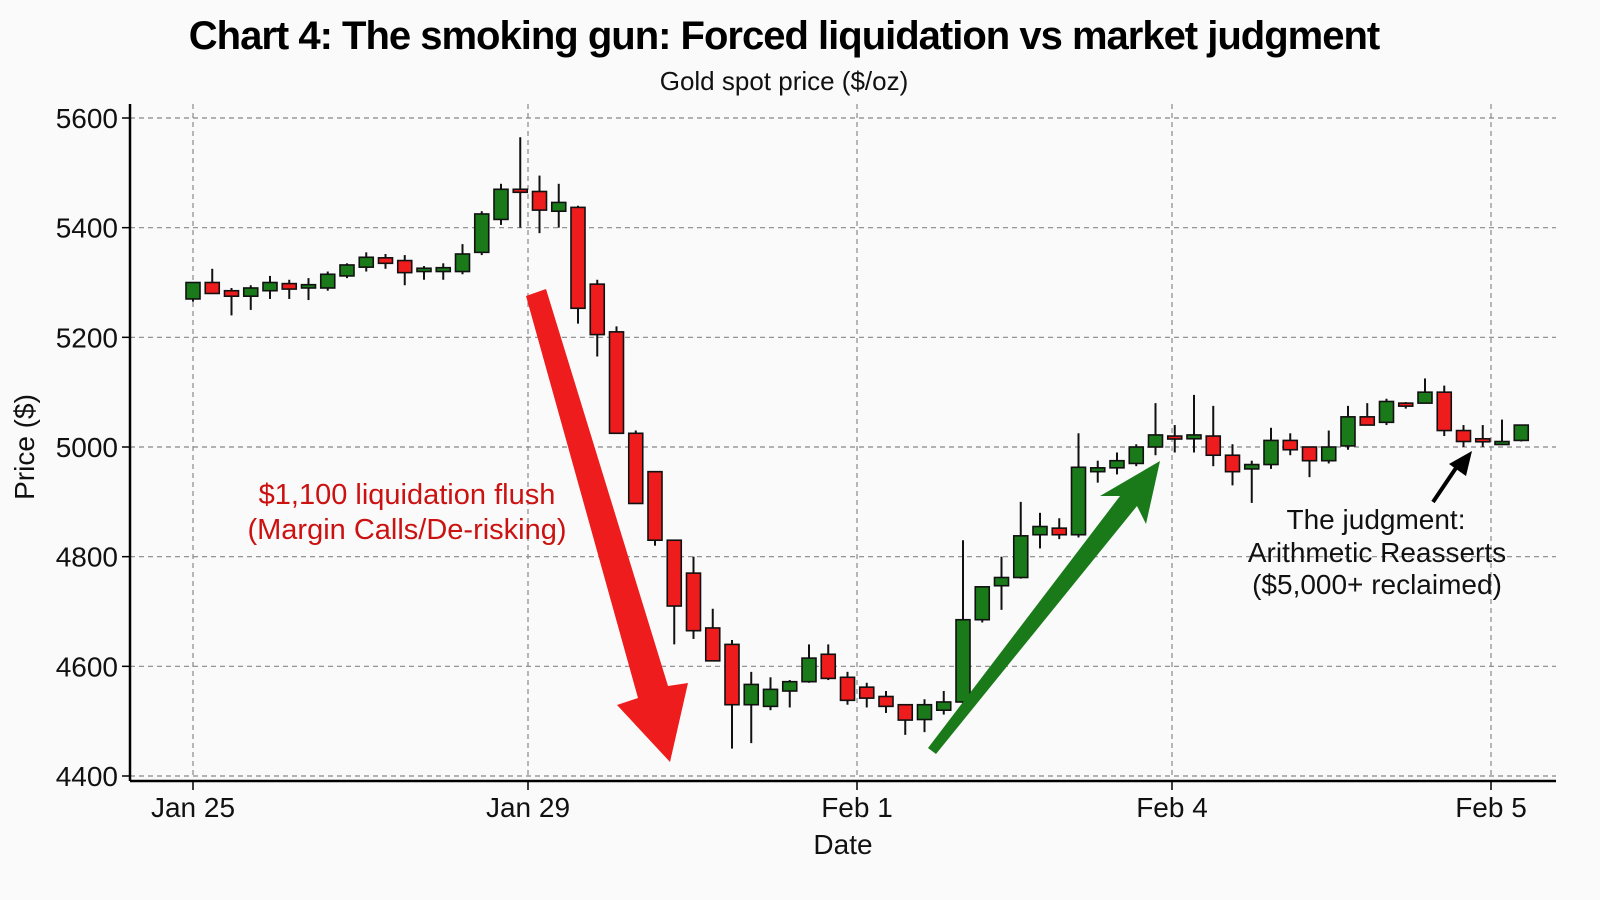 This screenshot has width=1600, height=900. Describe the element at coordinates (1044, 607) in the screenshot. I see `green-up-arrow-icon` at that location.